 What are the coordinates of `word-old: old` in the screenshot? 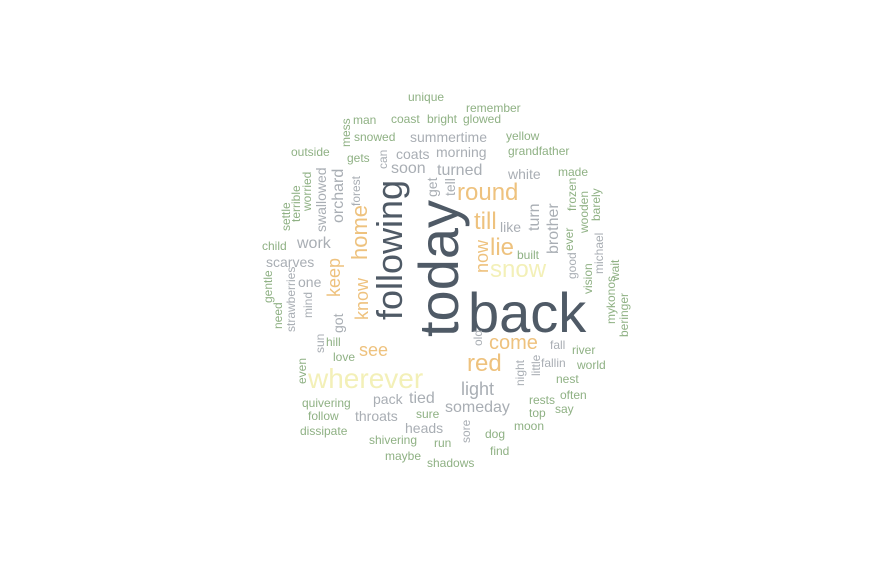 It's located at (478, 338).